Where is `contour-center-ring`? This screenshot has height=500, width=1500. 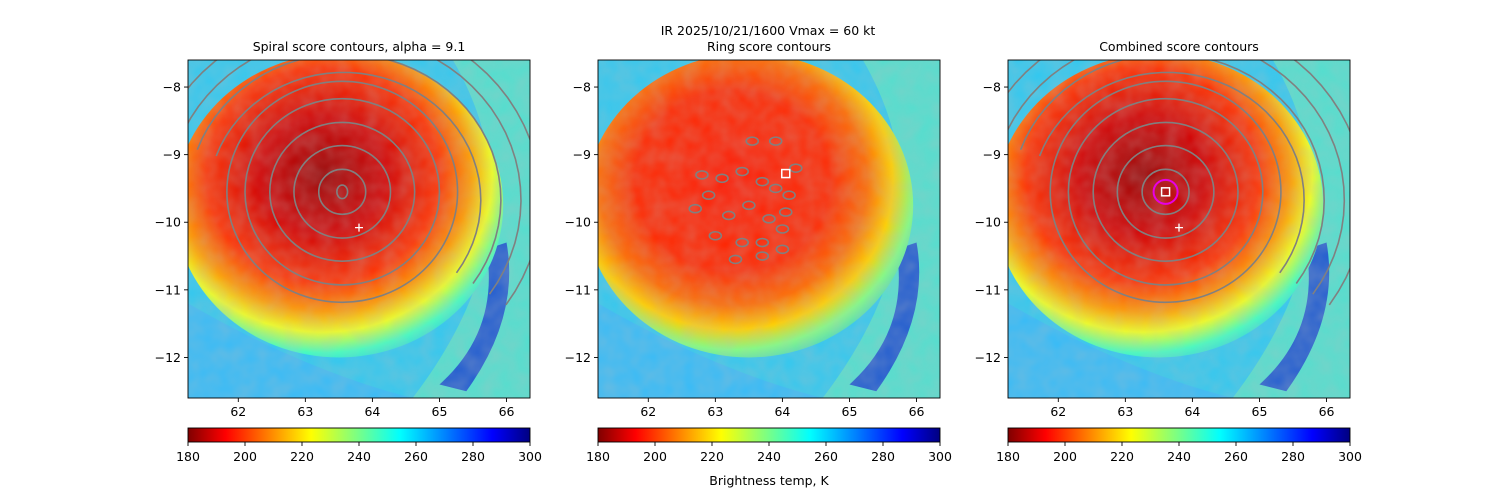 contour-center-ring is located at coordinates (342, 192).